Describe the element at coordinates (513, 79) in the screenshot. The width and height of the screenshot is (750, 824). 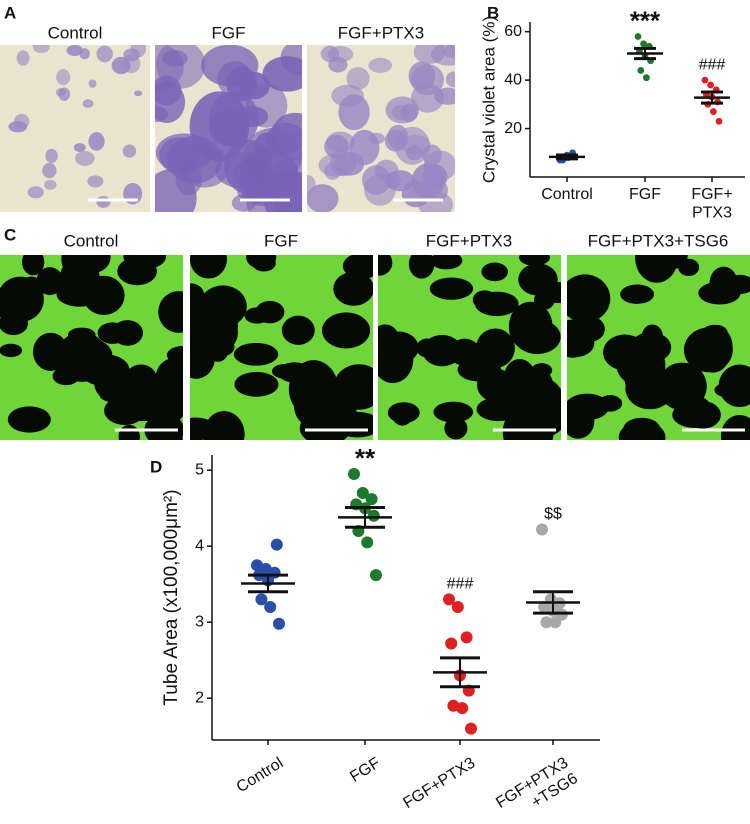
I see `y-tick-label: 40` at that location.